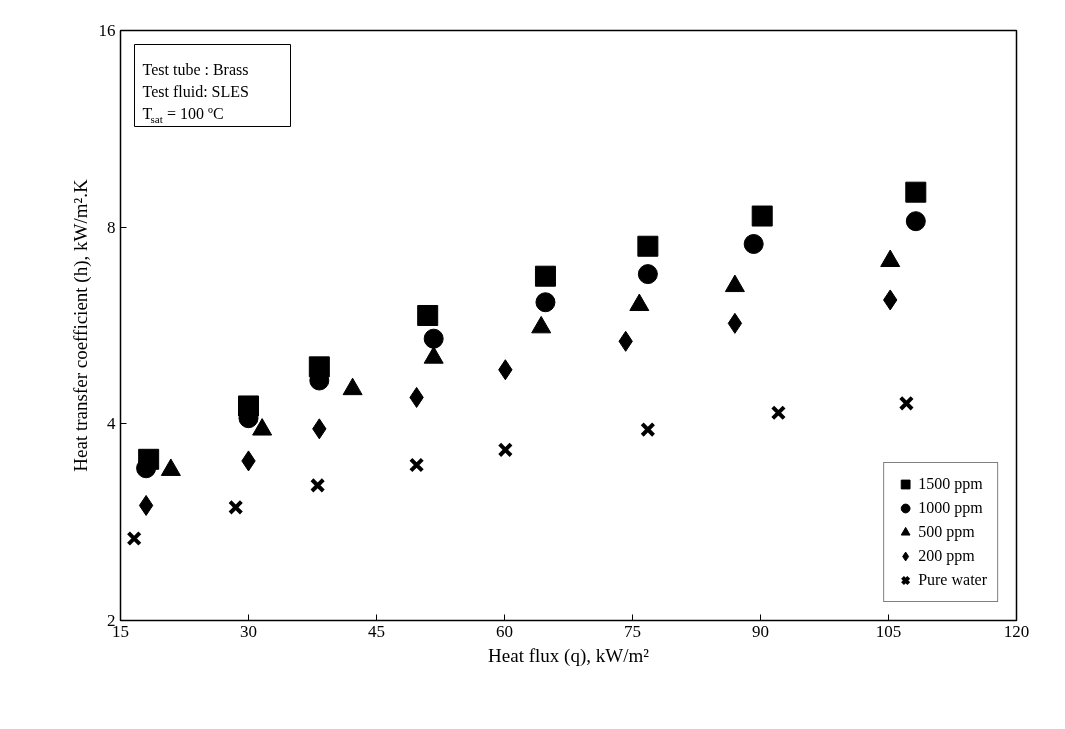 The image size is (1065, 729). I want to click on y-tick-label: 8, so click(111, 227).